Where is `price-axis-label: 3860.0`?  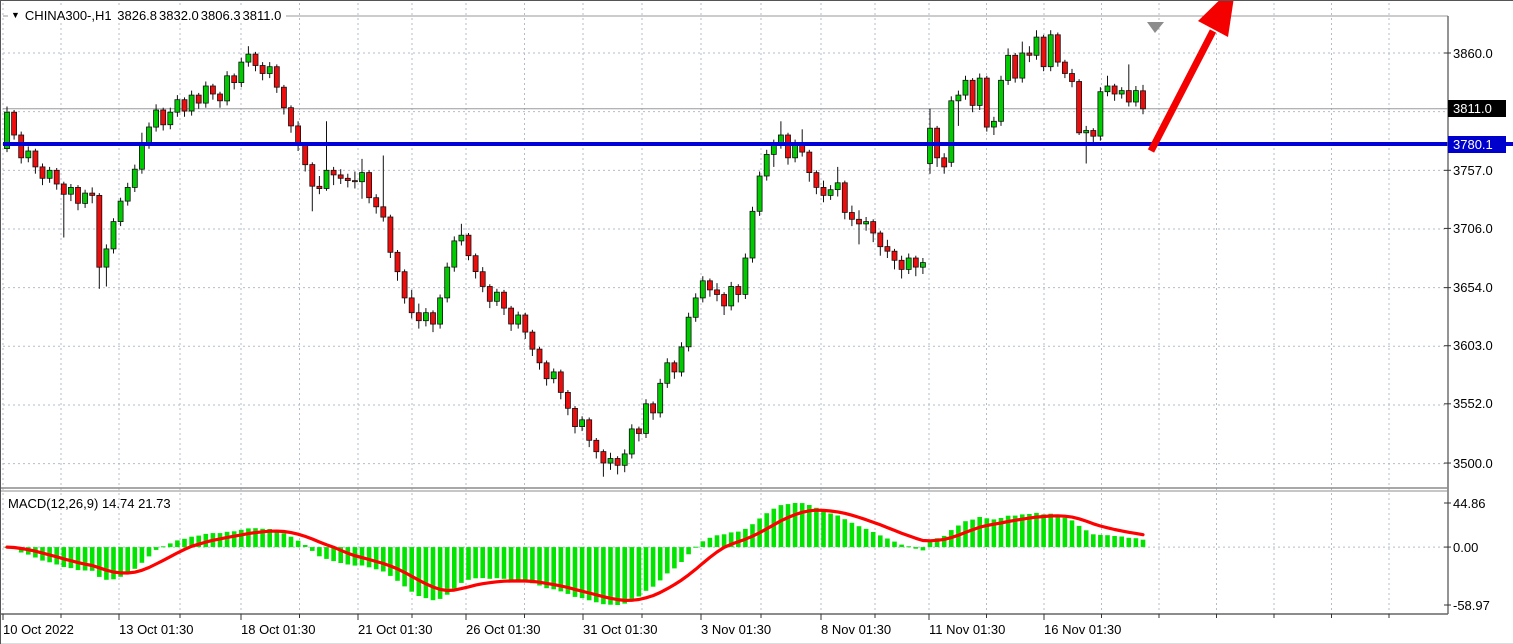
price-axis-label: 3860.0 is located at coordinates (1473, 53).